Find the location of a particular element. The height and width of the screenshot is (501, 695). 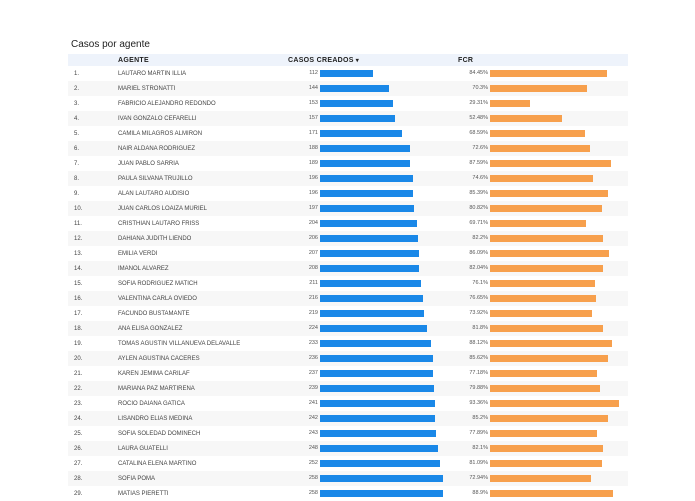

row-index: 10. is located at coordinates (93, 208).